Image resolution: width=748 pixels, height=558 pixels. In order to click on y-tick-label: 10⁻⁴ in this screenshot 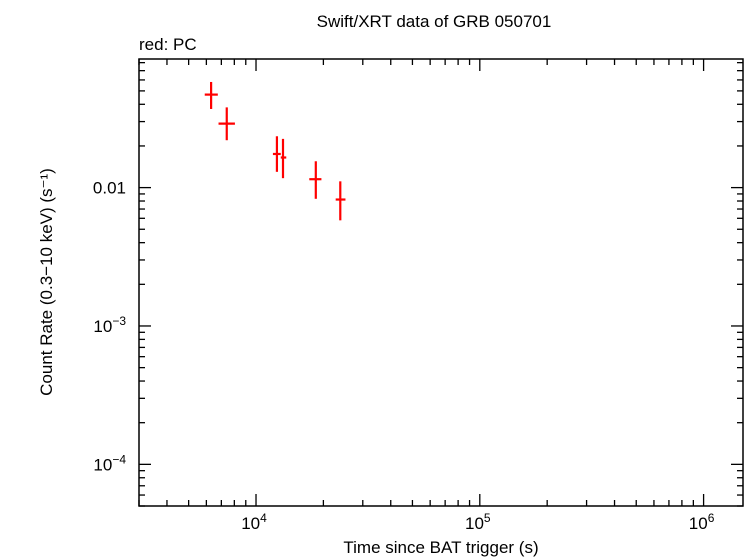, I will do `click(109, 463)`.